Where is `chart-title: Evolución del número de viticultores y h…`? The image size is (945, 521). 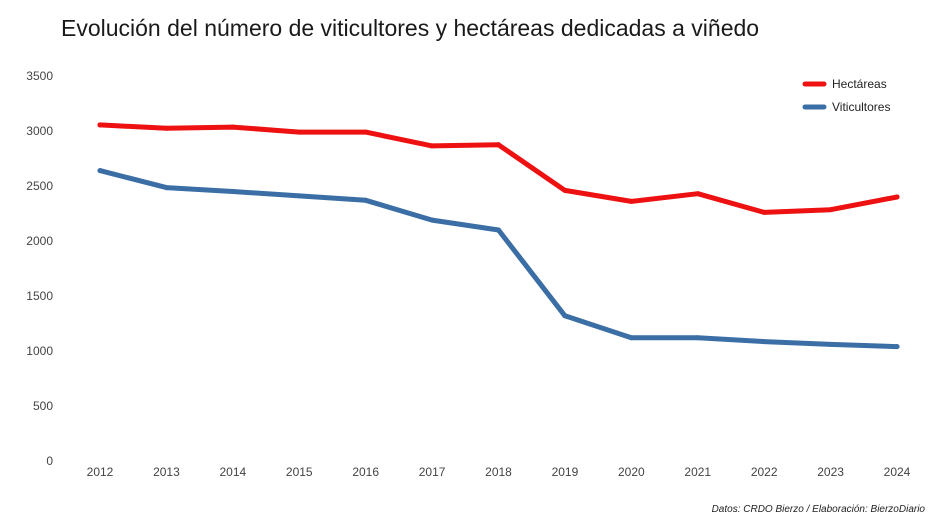 chart-title: Evolución del número de viticultores y h… is located at coordinates (410, 28).